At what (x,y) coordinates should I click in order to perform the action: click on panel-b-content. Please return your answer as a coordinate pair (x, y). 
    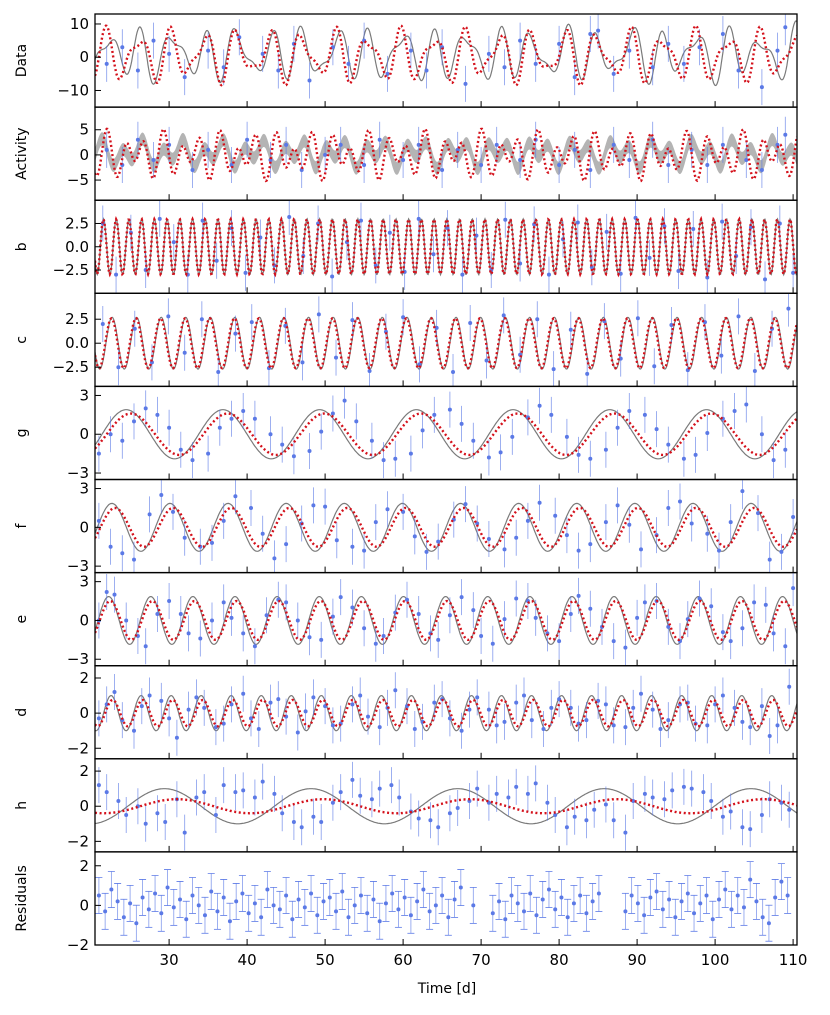
    Looking at the image, I should click on (446, 247).